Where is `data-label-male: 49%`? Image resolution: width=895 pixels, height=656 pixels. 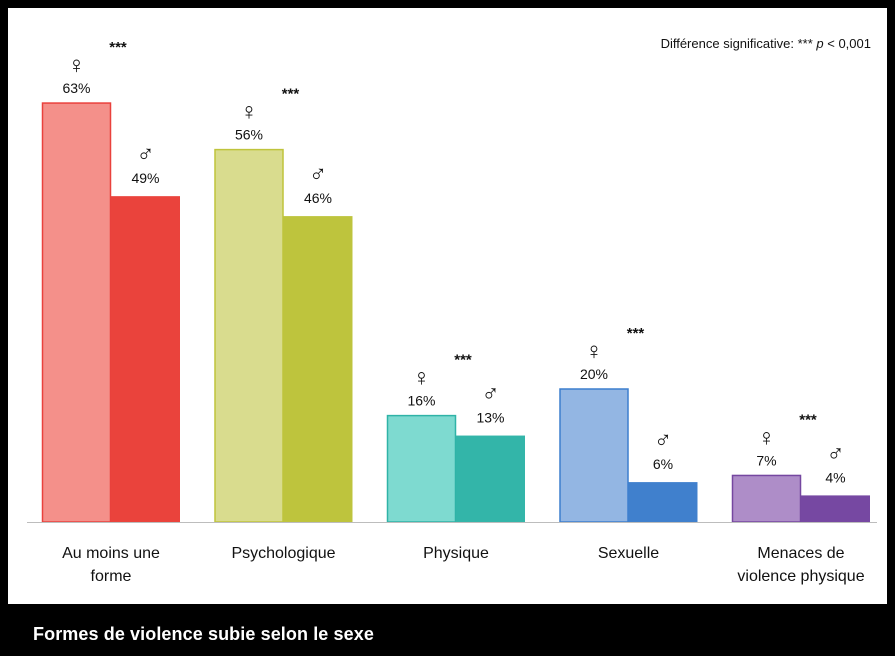 data-label-male: 49% is located at coordinates (145, 178).